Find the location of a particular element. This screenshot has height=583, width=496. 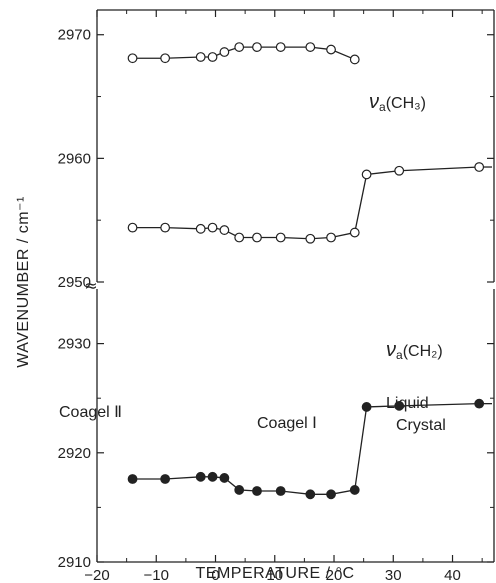

y-axis-title: WAVENUMBER / cm⁻¹ is located at coordinates (23, 282).